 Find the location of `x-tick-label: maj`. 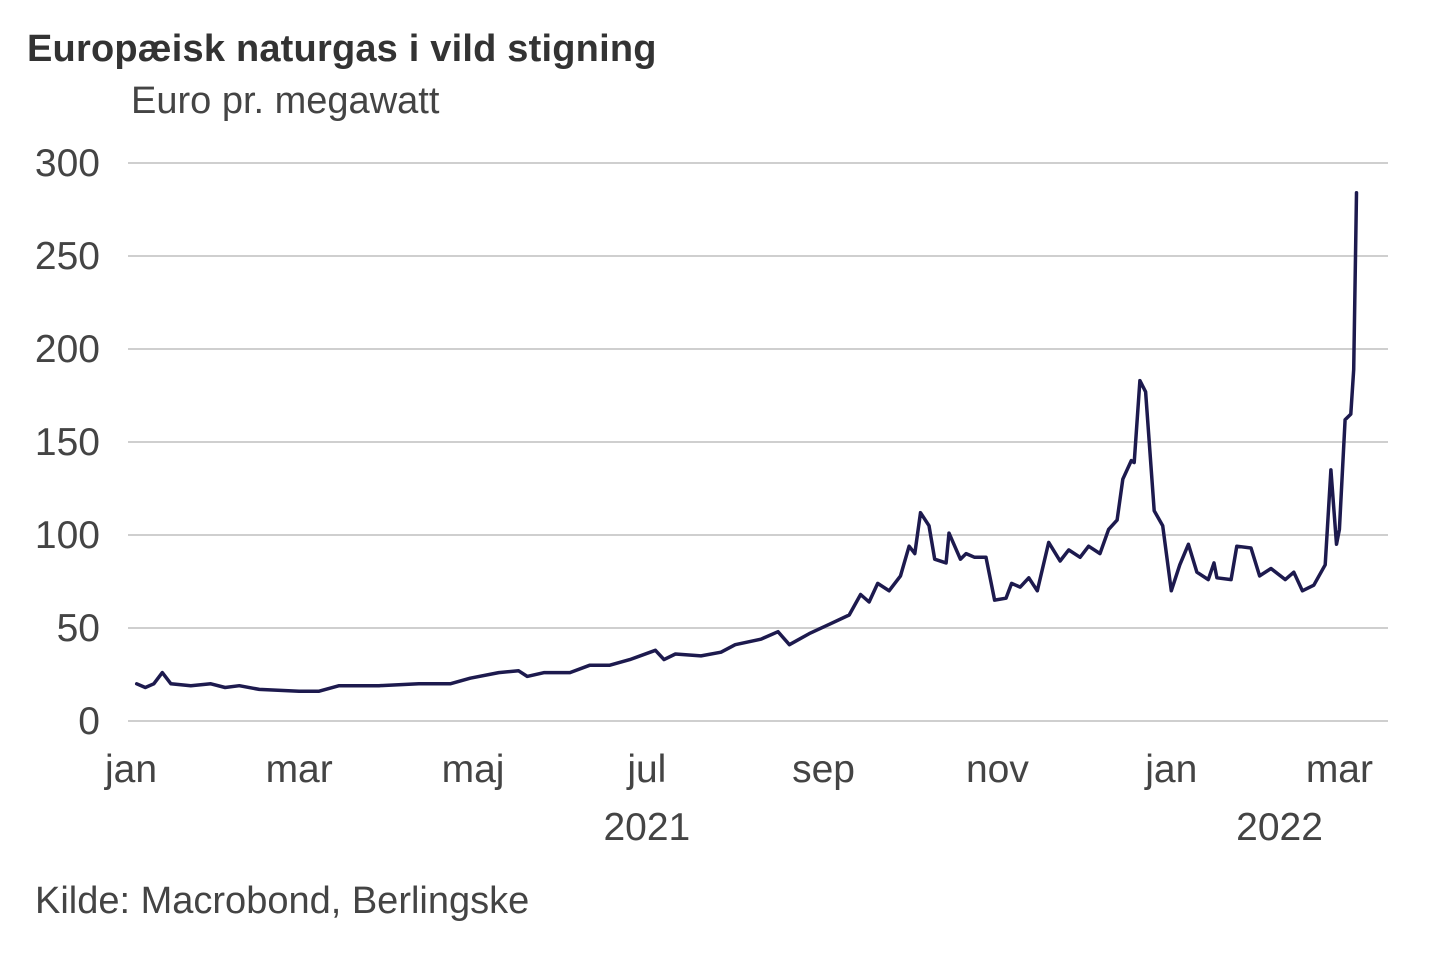

x-tick-label: maj is located at coordinates (473, 769).